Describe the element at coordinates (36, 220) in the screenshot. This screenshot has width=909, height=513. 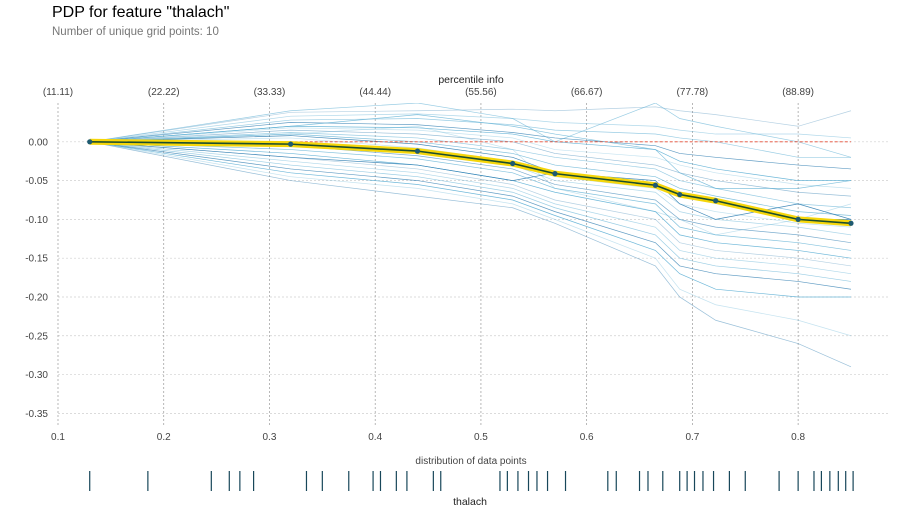
I see `y-tick-label: -0.10` at that location.